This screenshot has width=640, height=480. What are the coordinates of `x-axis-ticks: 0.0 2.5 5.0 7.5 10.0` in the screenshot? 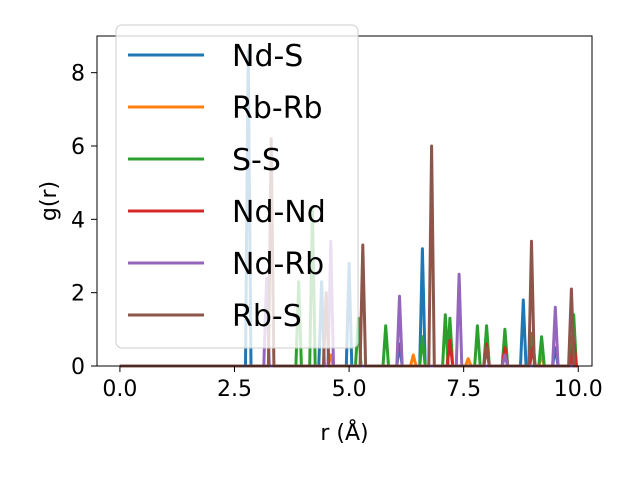 It's located at (352, 384).